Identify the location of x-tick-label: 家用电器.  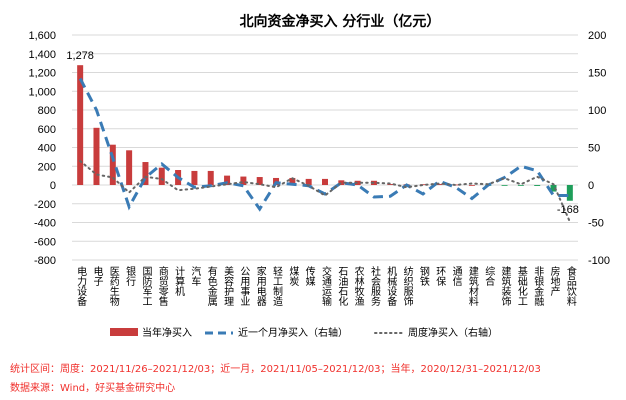
(260, 286).